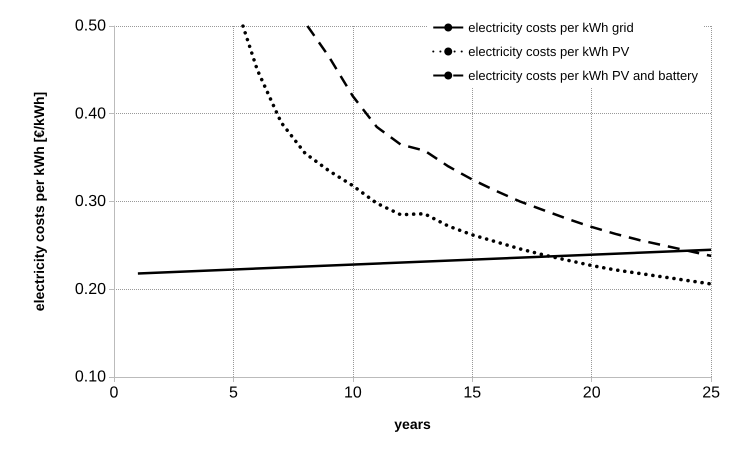 The width and height of the screenshot is (731, 459). I want to click on y-tick-label: 0.30, so click(90, 201).